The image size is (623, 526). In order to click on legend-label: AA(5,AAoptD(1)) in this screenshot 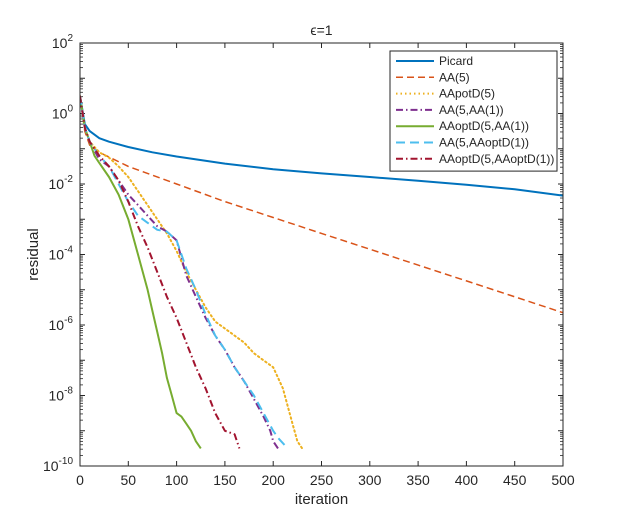, I will do `click(484, 143)`.